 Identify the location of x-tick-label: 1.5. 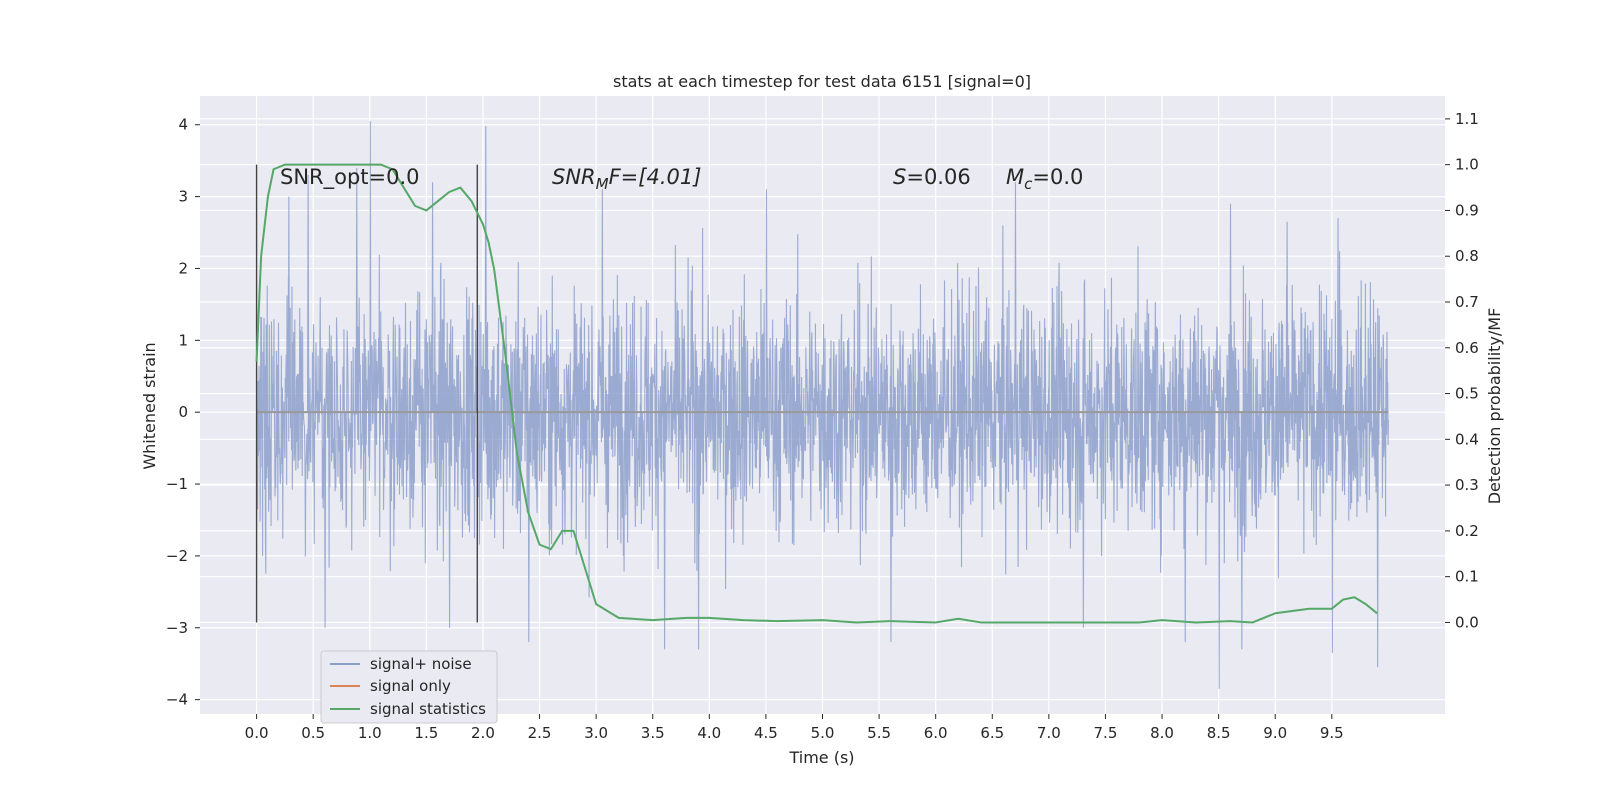
(426, 733).